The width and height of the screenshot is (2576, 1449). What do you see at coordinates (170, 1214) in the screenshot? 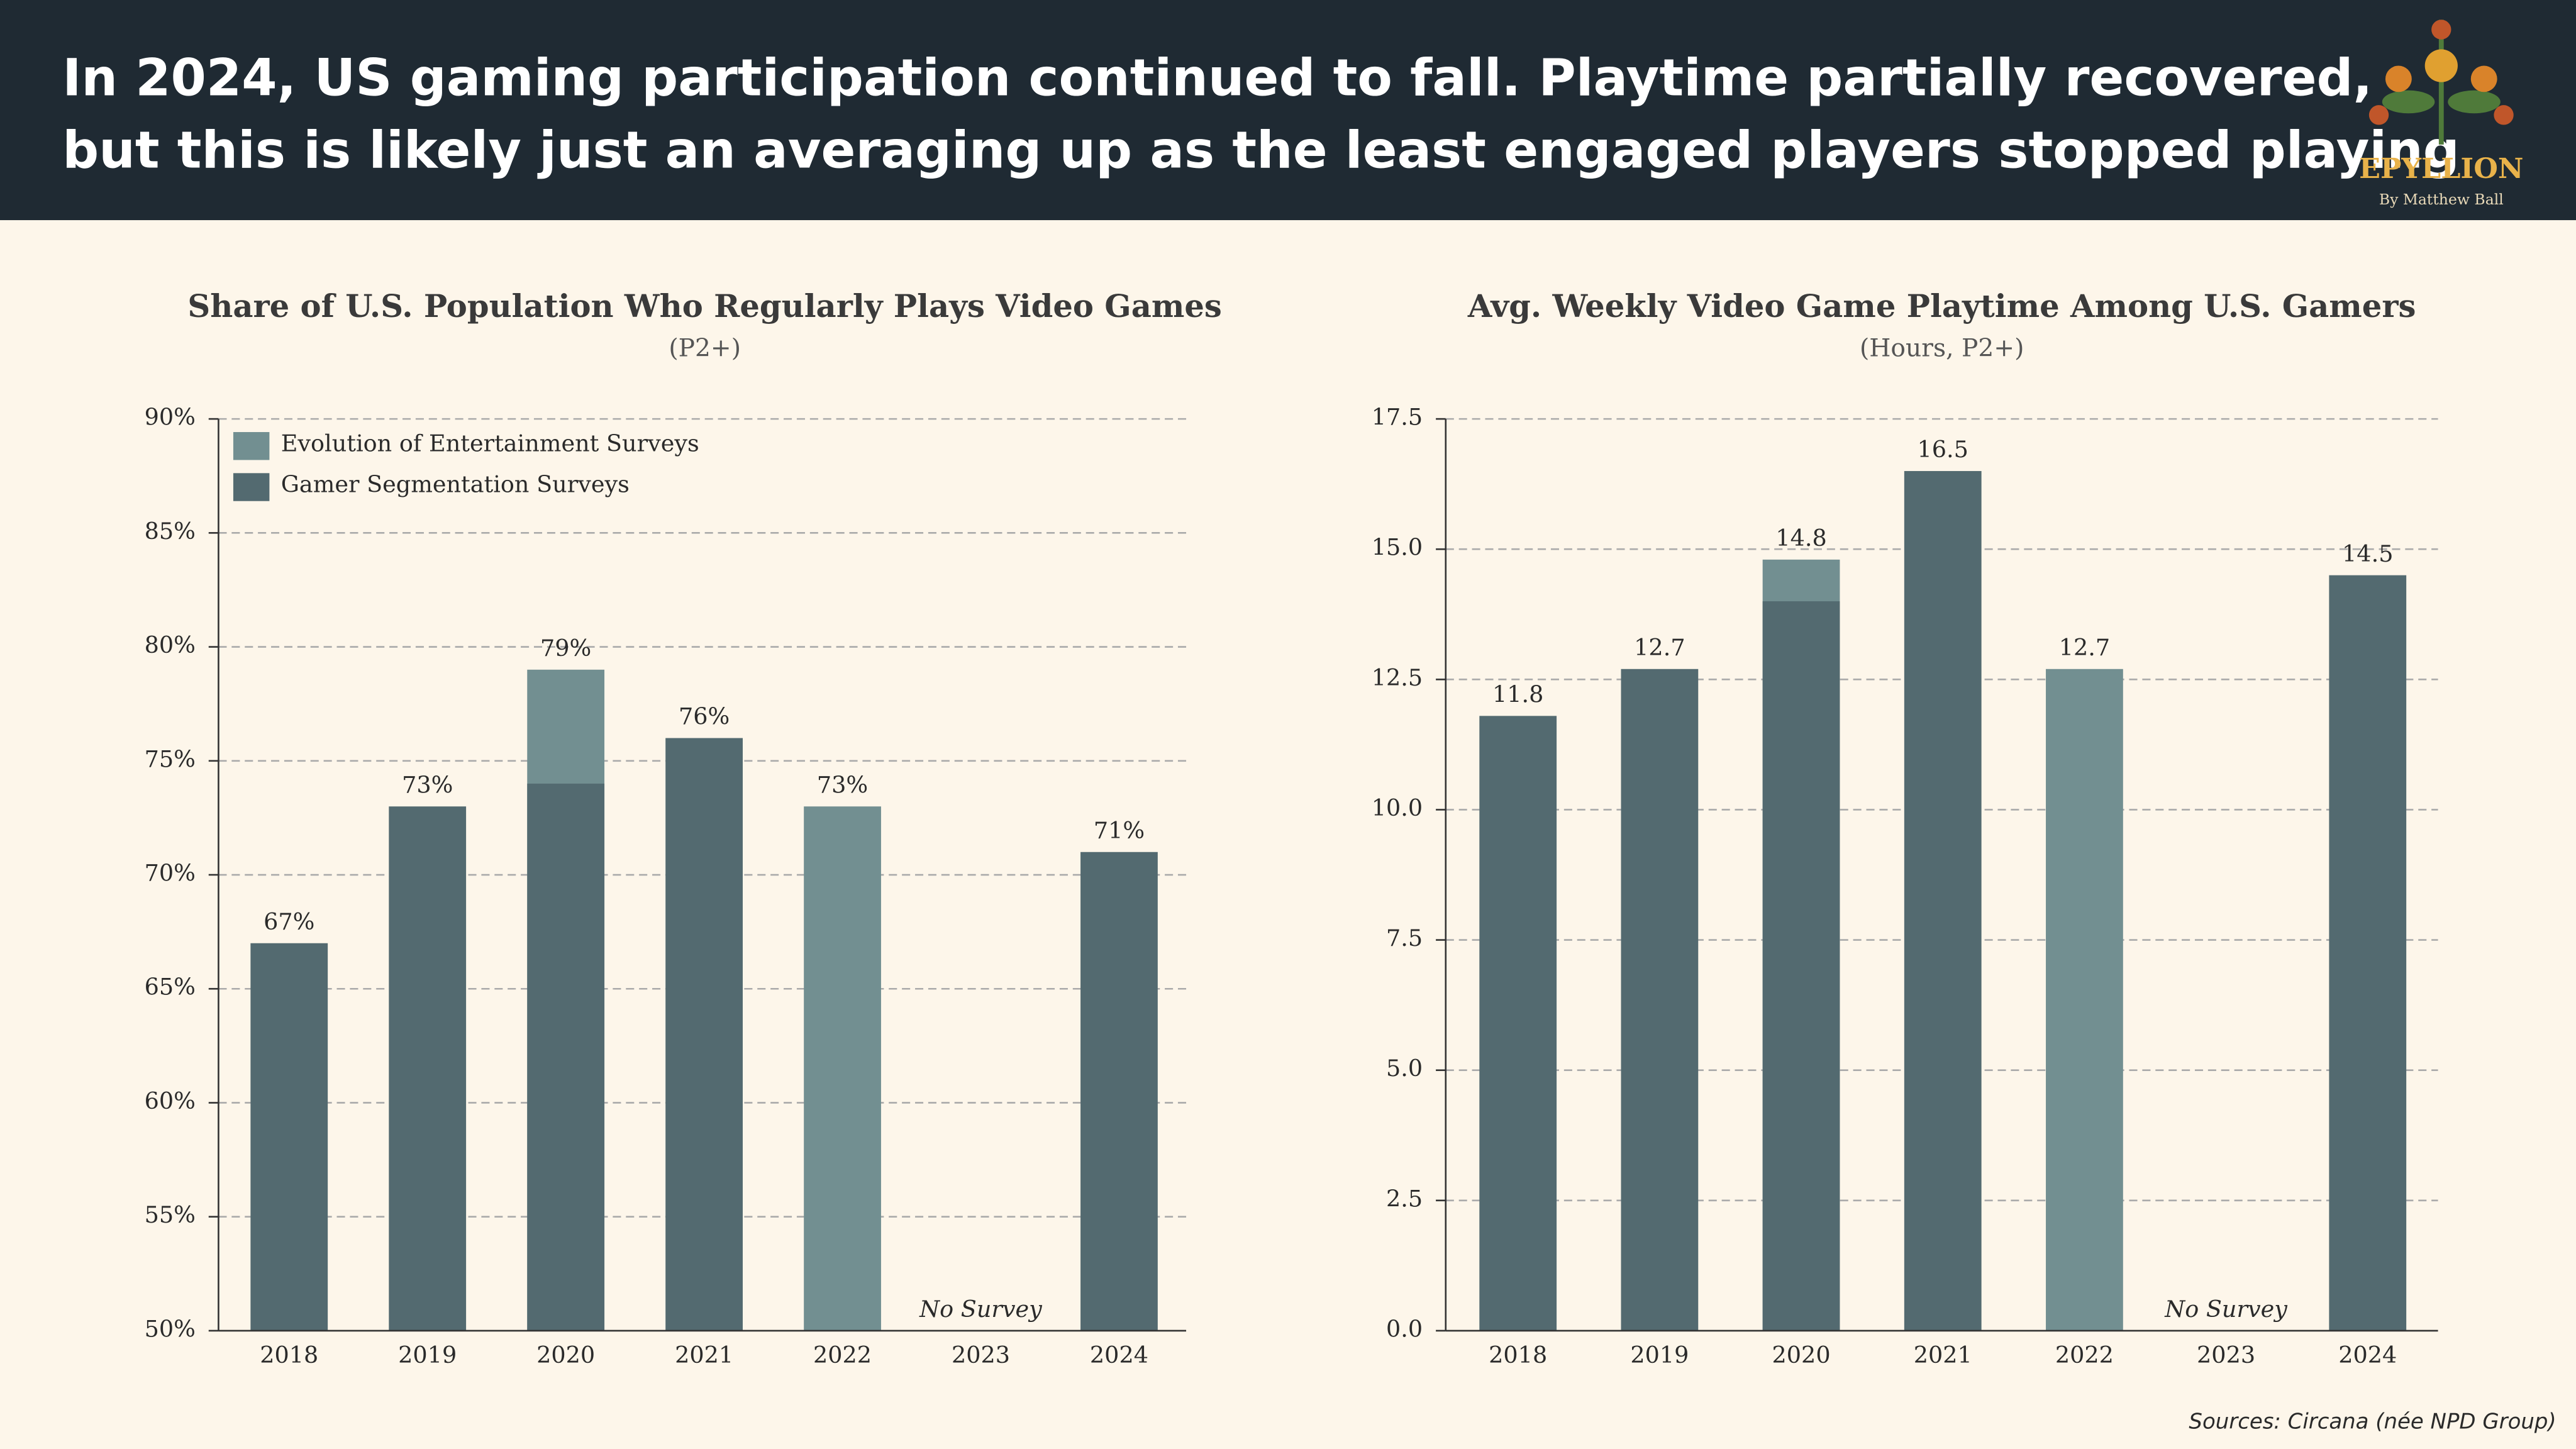
I see `y-tick-label: 55%` at bounding box center [170, 1214].